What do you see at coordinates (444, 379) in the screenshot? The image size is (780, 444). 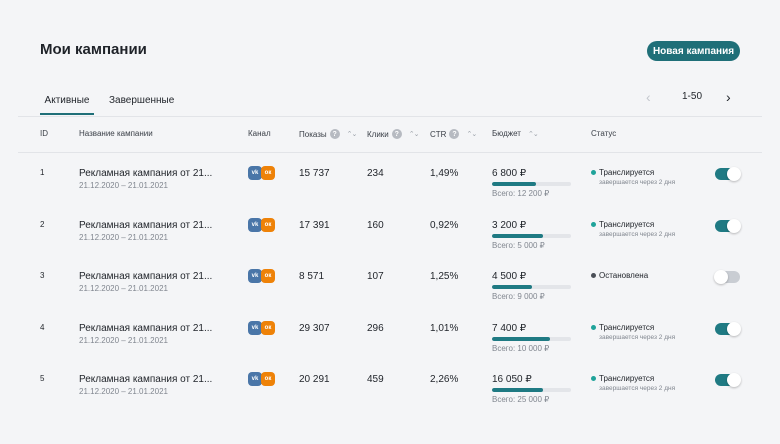 I see `ctr-value: 2,26%` at bounding box center [444, 379].